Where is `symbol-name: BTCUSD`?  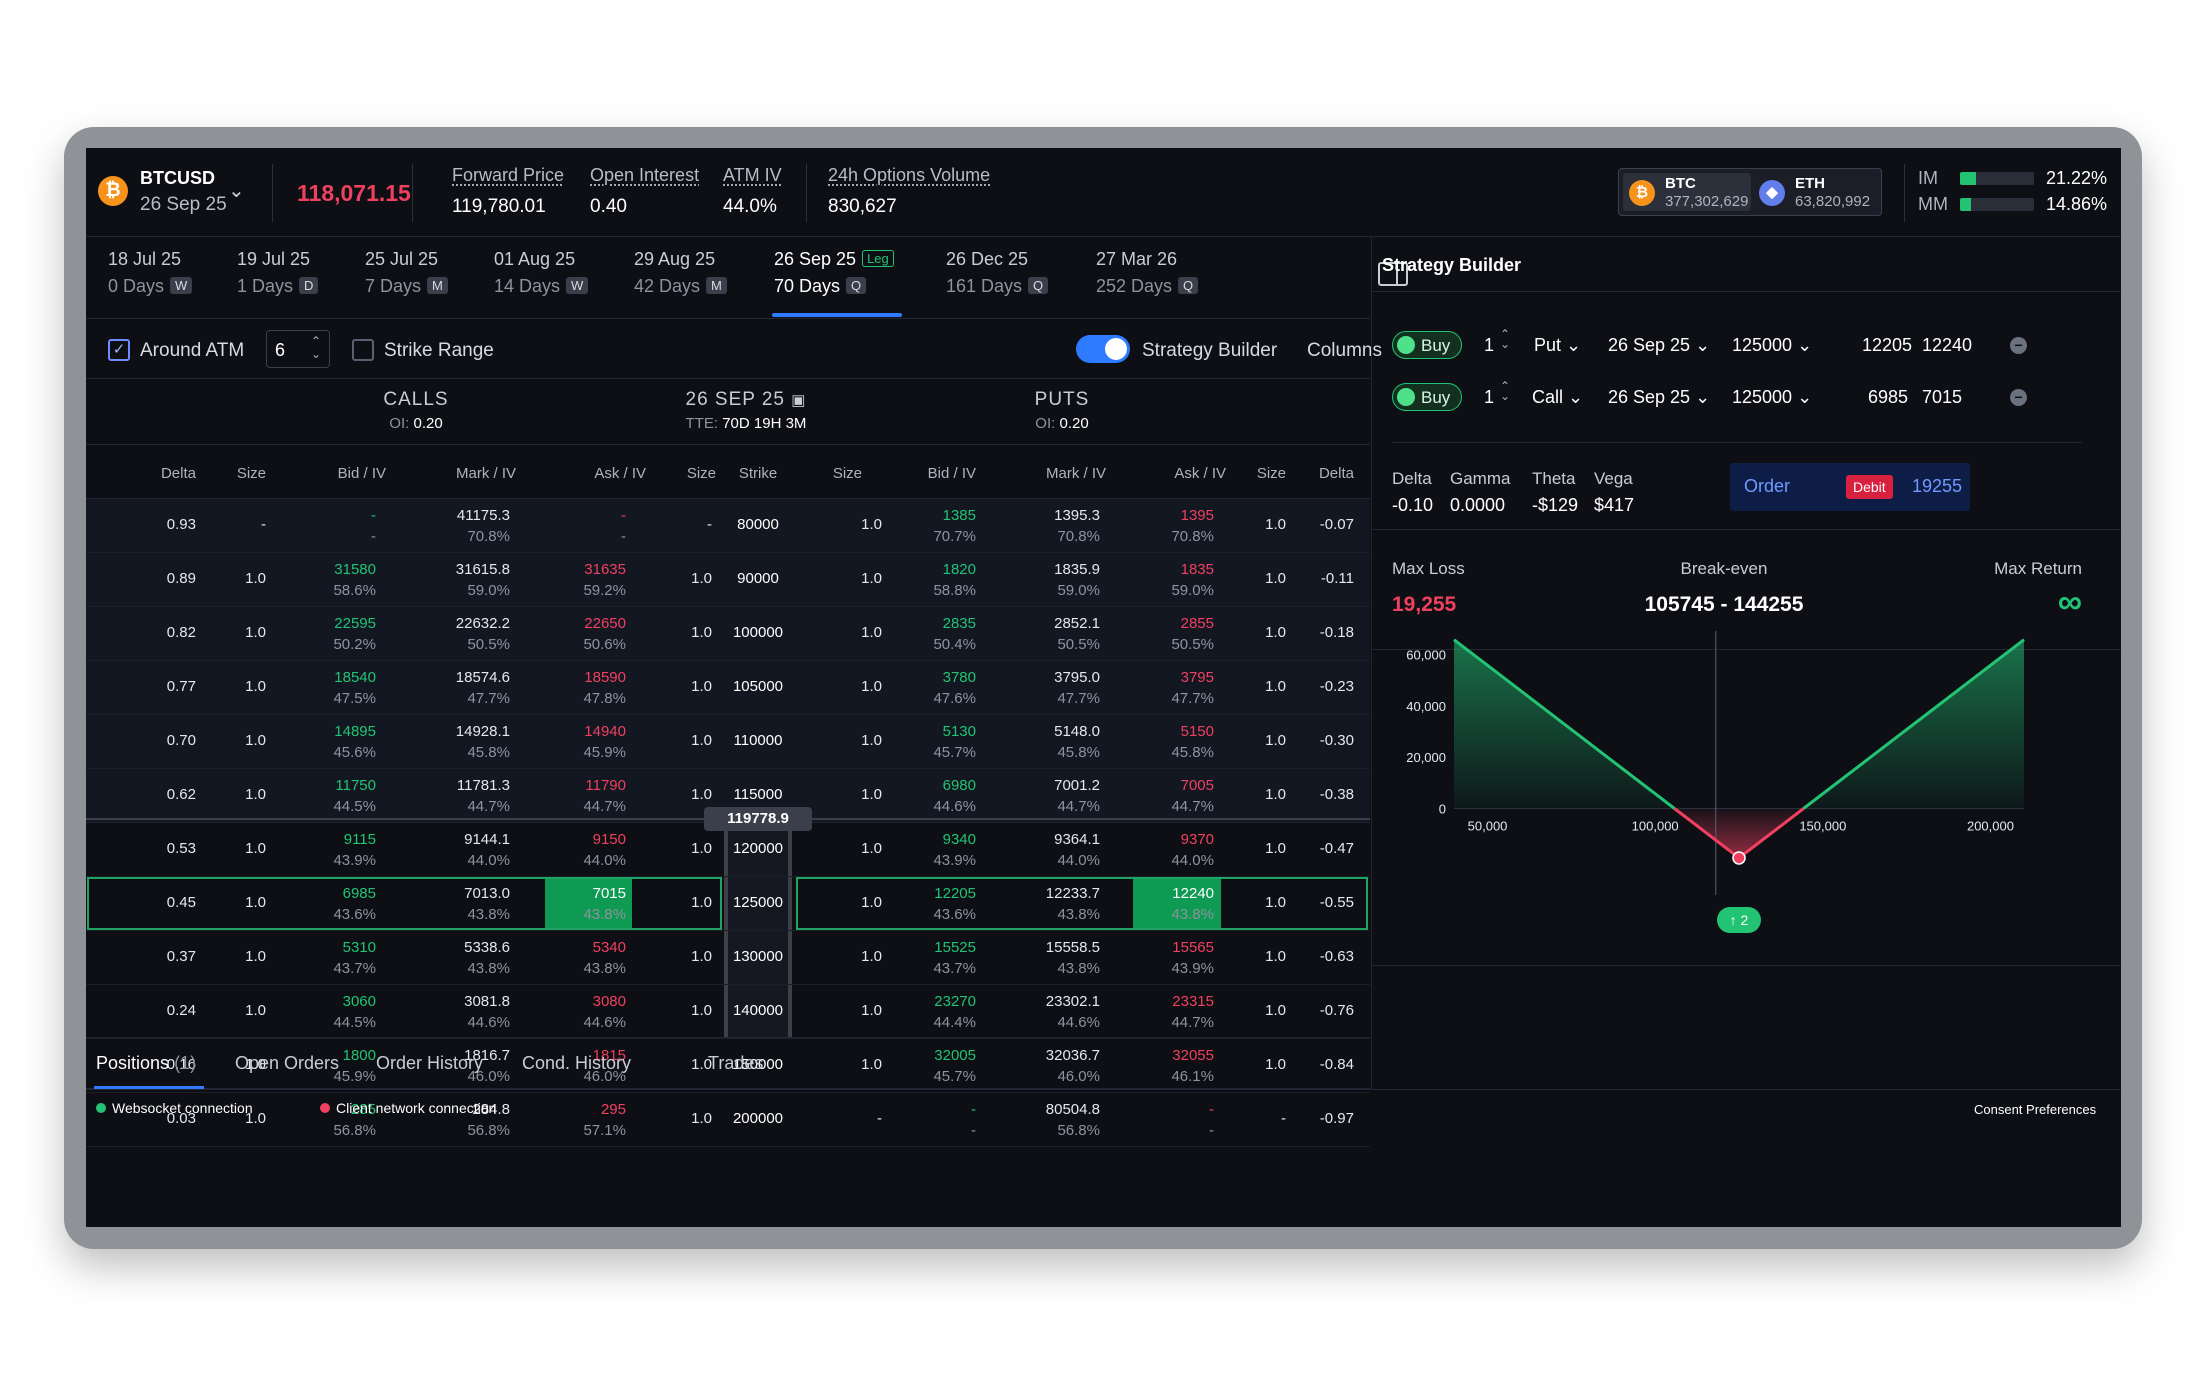
symbol-name: BTCUSD is located at coordinates (177, 178).